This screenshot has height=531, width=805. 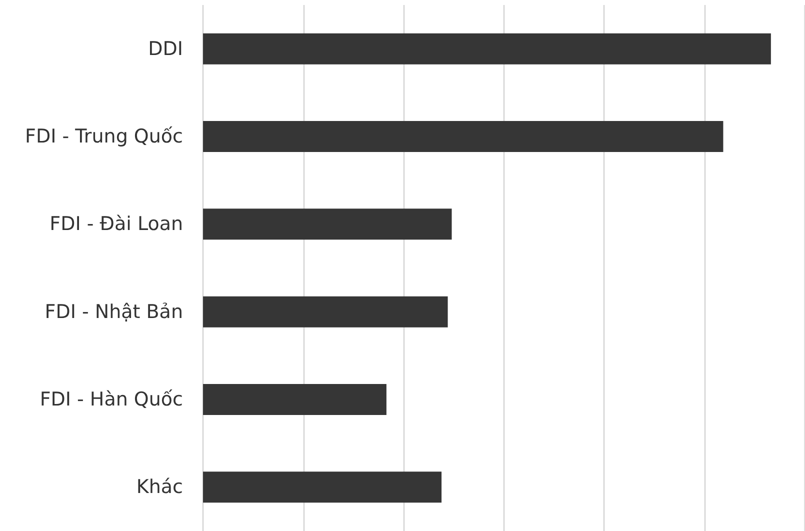 What do you see at coordinates (111, 399) in the screenshot?
I see `y-tick-label: FDI - Hàn Quốc` at bounding box center [111, 399].